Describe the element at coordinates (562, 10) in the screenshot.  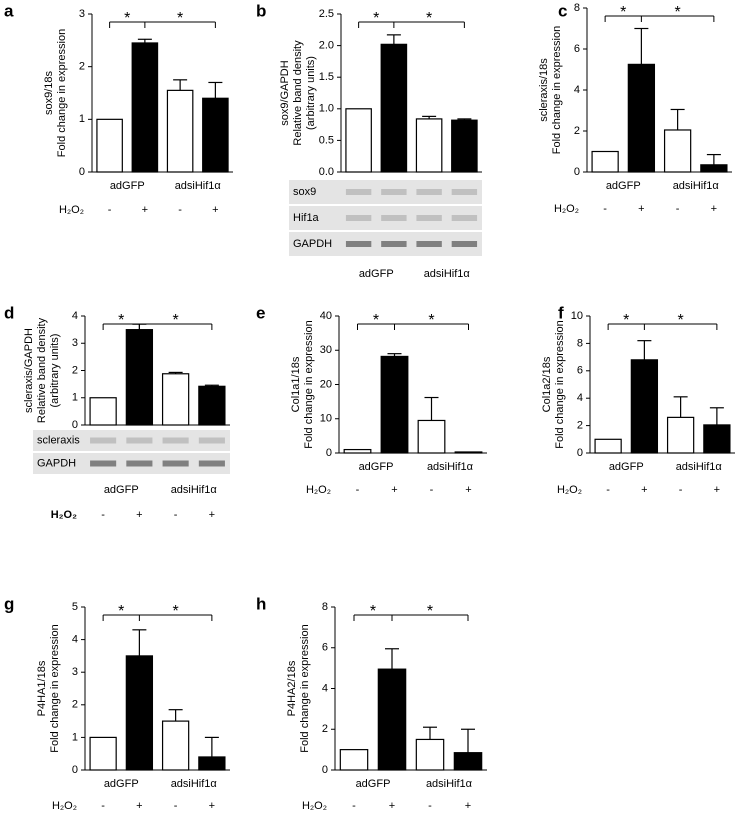
I see `panel-letter: c` at that location.